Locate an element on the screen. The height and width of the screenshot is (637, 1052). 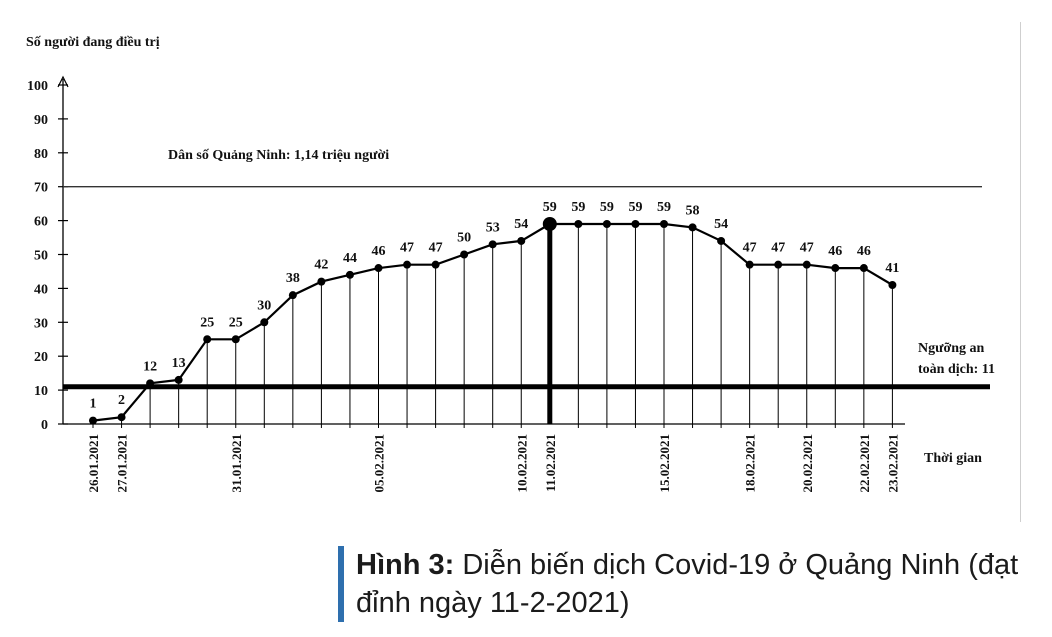
data-label: 2 is located at coordinates (121, 400).